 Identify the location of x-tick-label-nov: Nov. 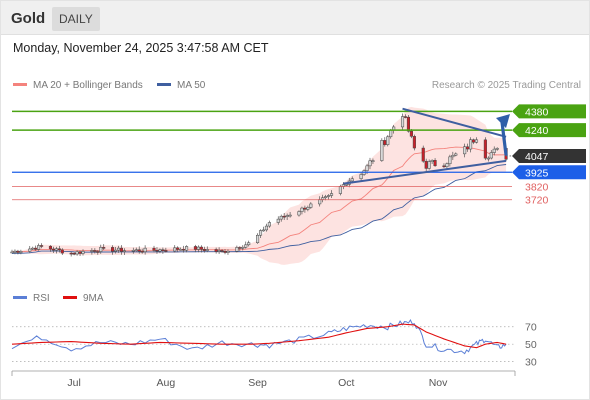
(438, 383).